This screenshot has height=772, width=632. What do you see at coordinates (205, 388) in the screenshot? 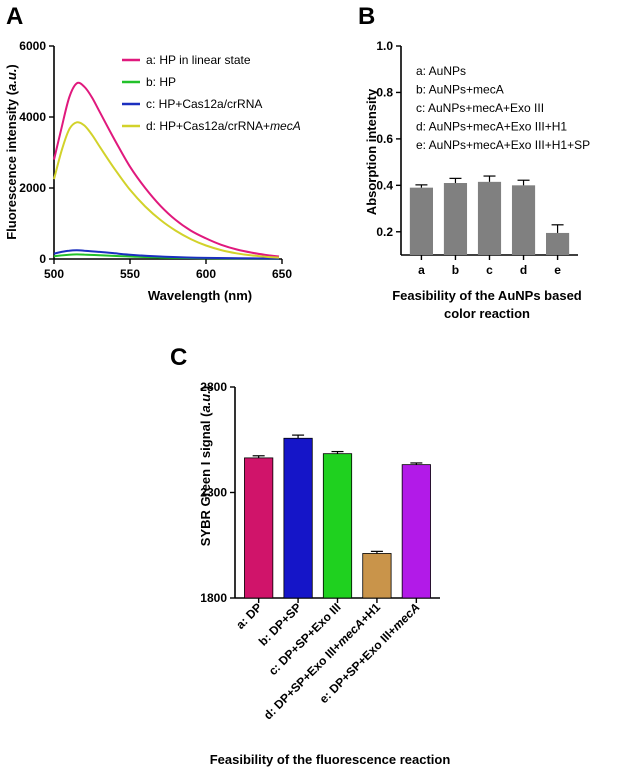
I see `panel-c-y-label-close: )` at bounding box center [205, 388].